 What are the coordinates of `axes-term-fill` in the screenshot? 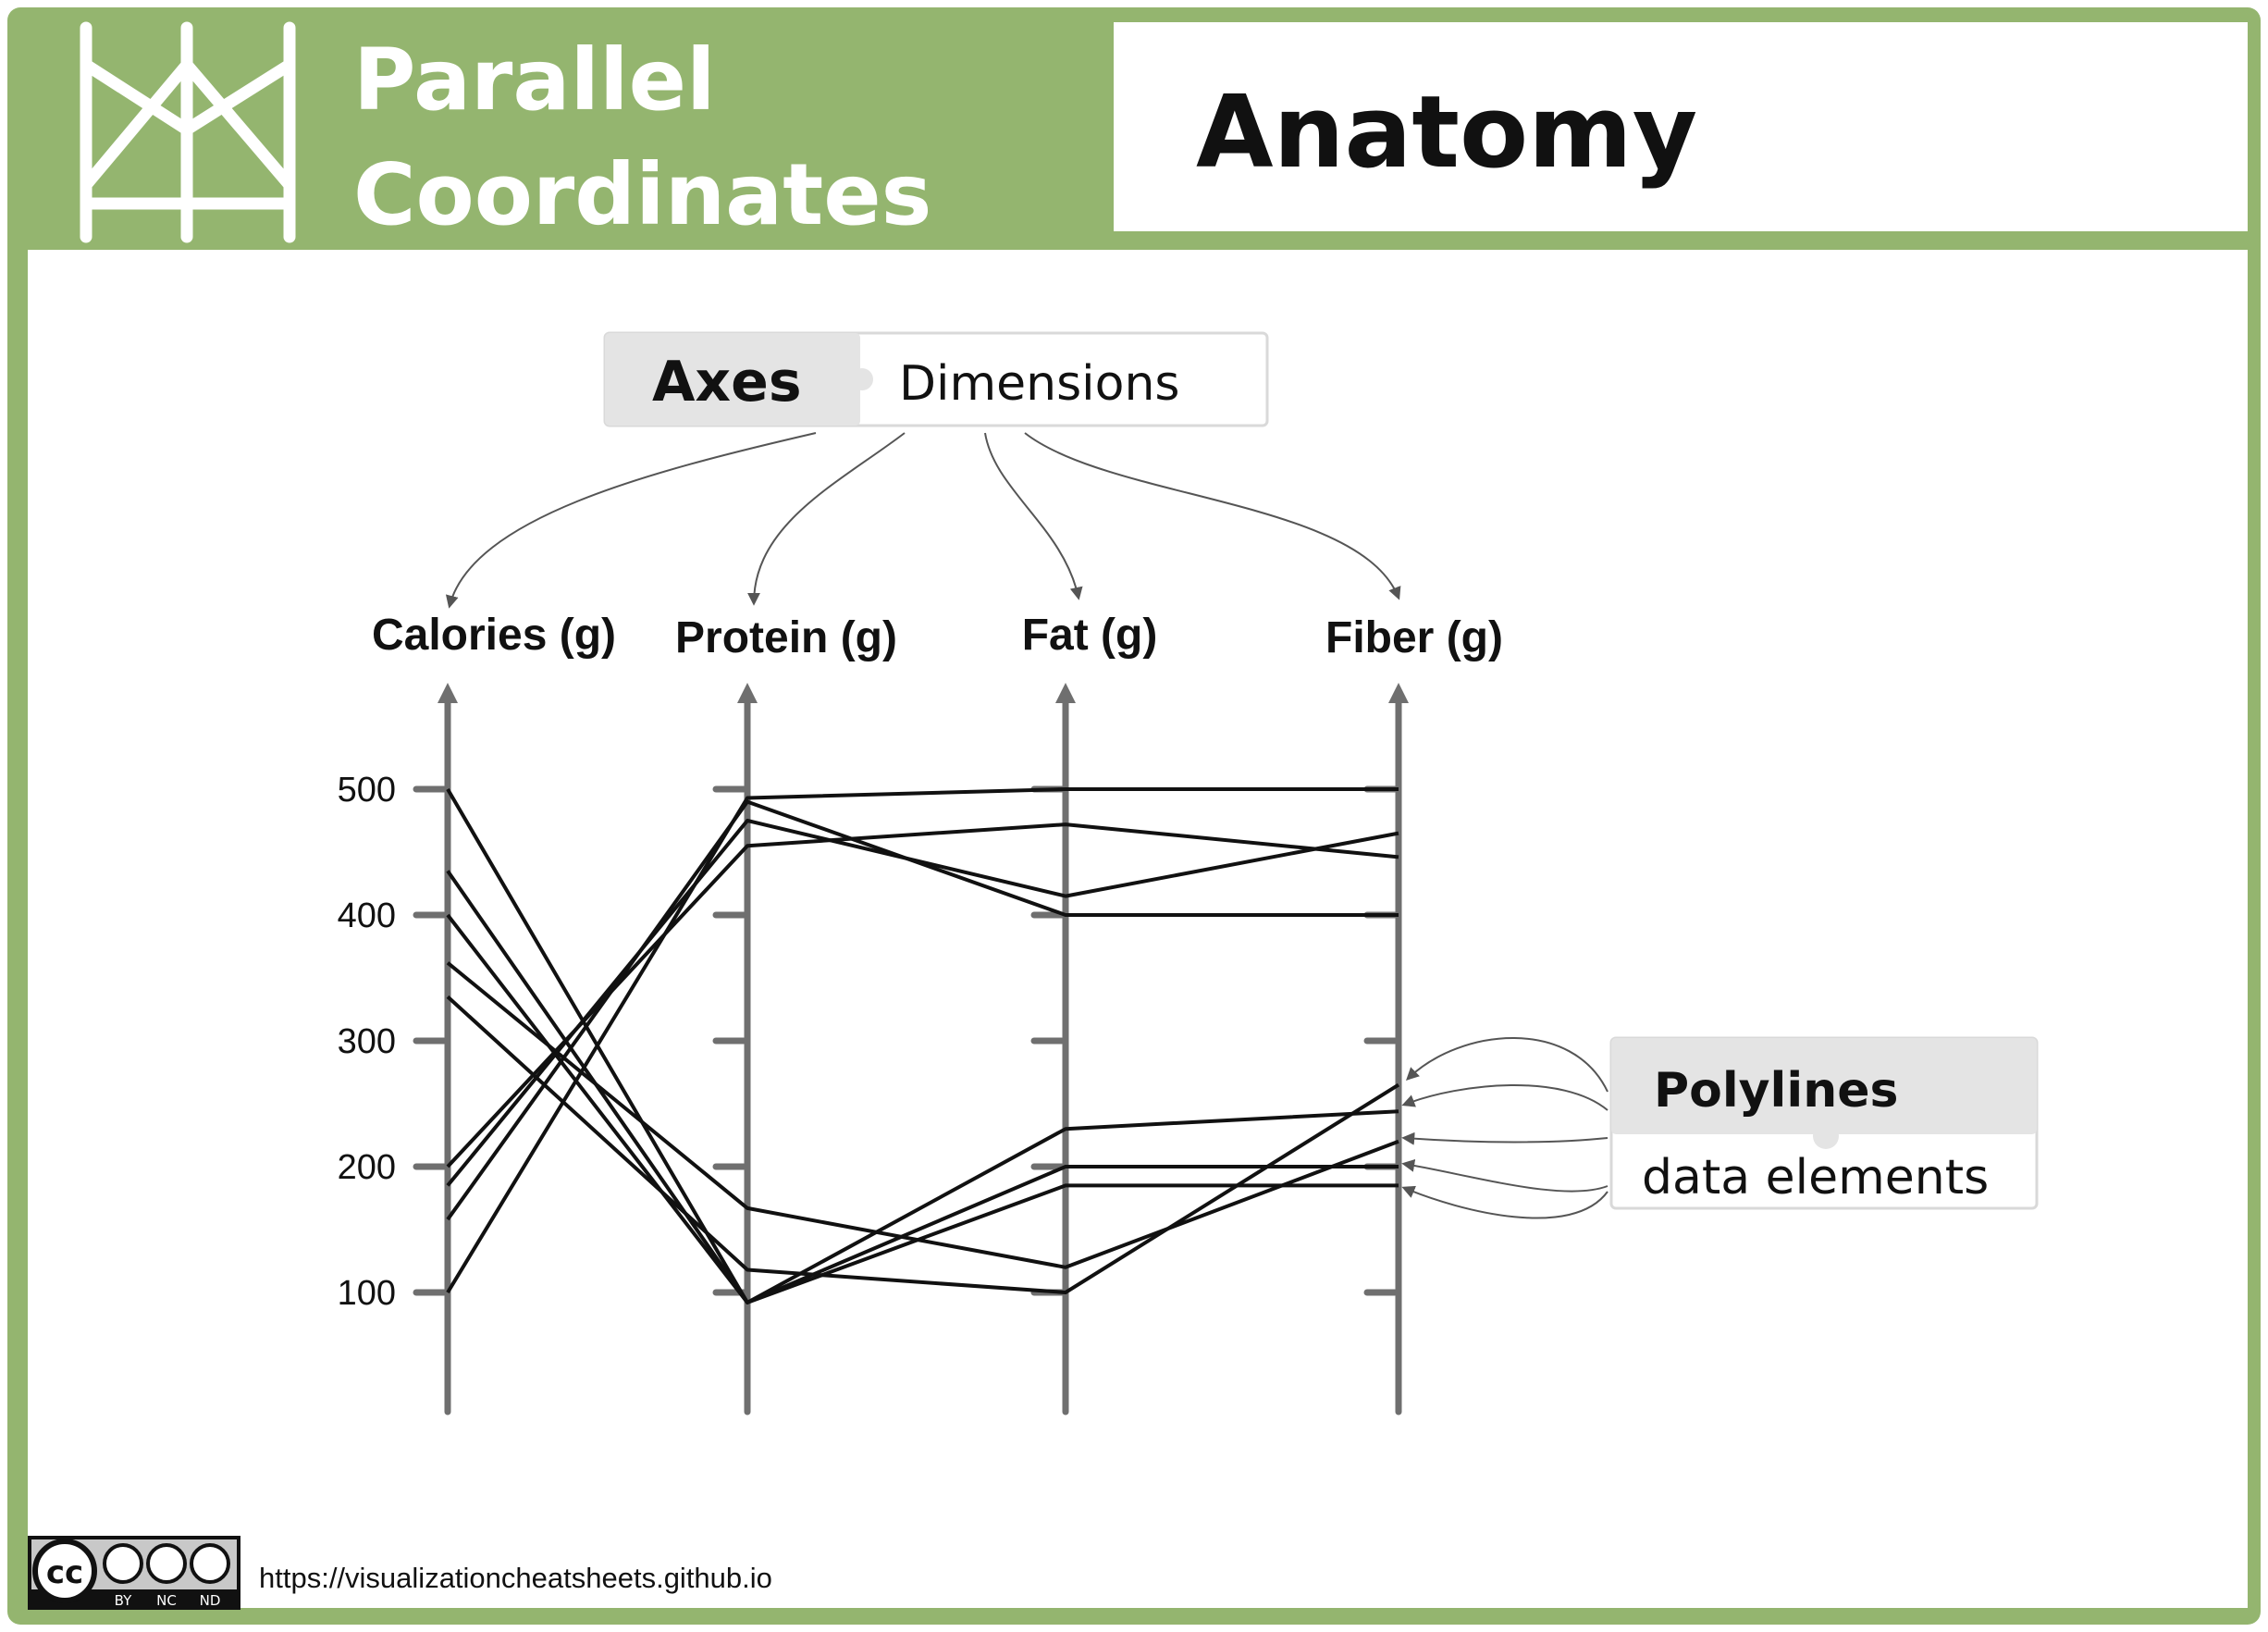 It's located at (733, 379).